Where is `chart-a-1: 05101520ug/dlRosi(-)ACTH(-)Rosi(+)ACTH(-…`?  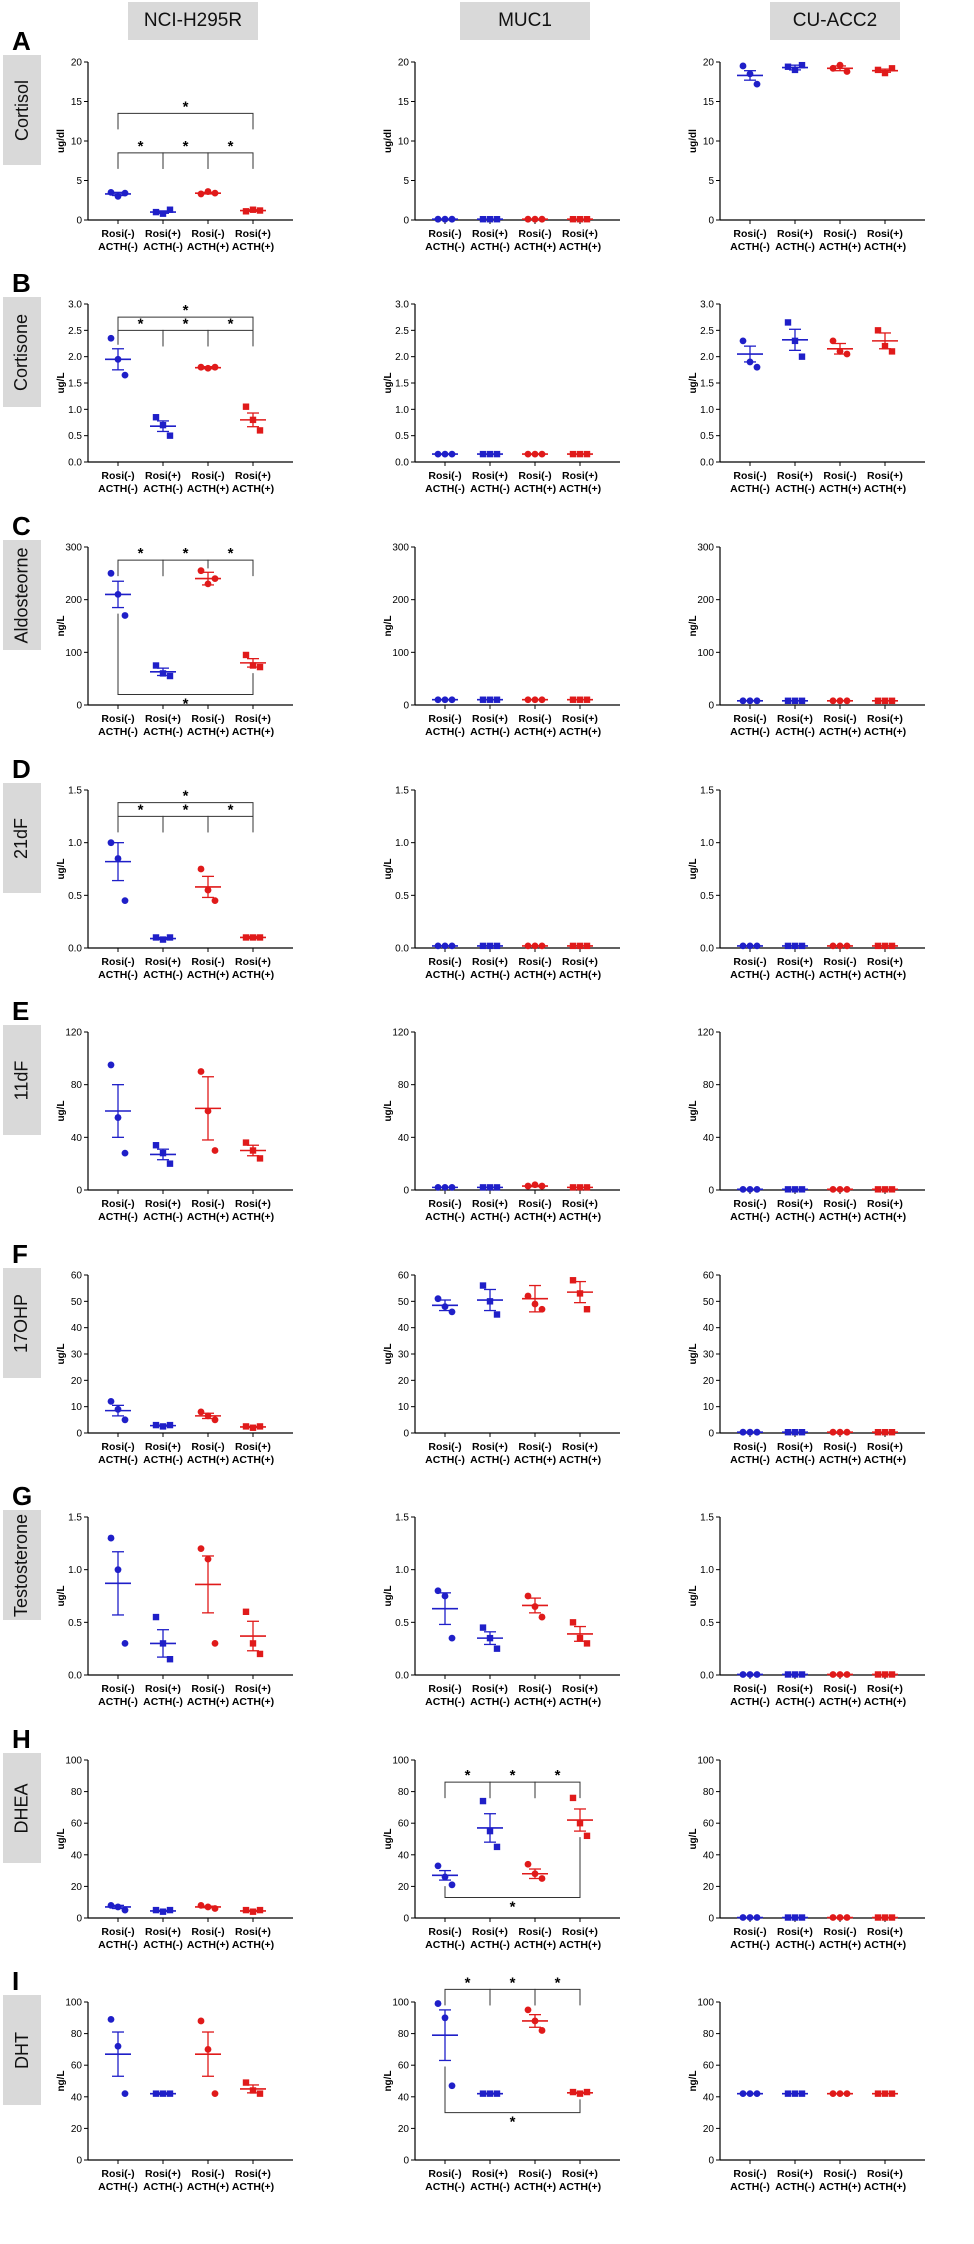 chart-a-1: 05101520ug/dlRosi(-)ACTH(-)Rosi(+)ACTH(-… is located at coordinates (174, 155).